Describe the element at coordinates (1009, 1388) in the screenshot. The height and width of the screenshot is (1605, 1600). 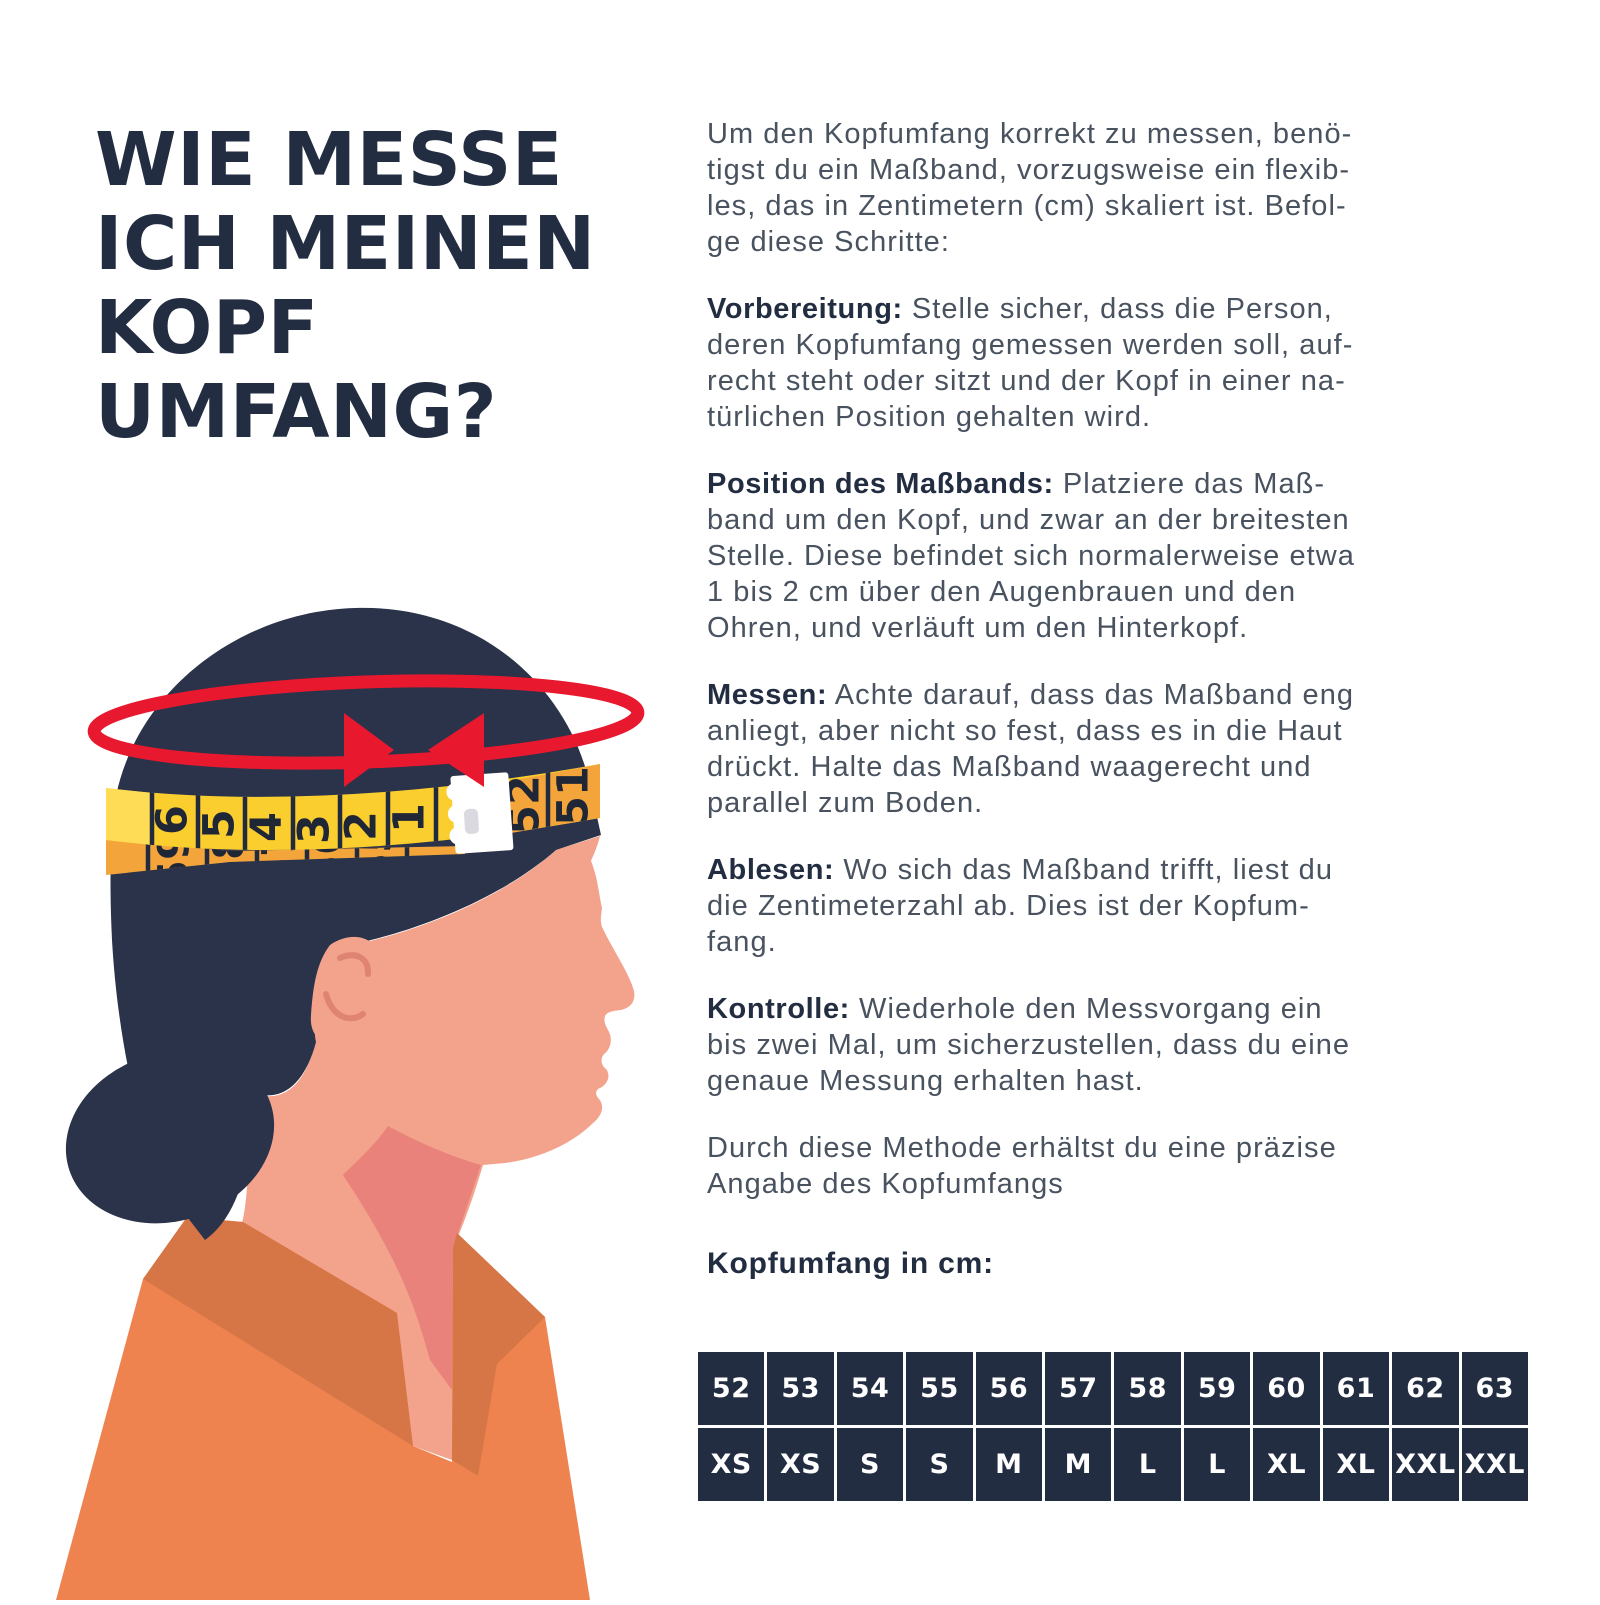
I see `table-cell-cm: 56` at that location.